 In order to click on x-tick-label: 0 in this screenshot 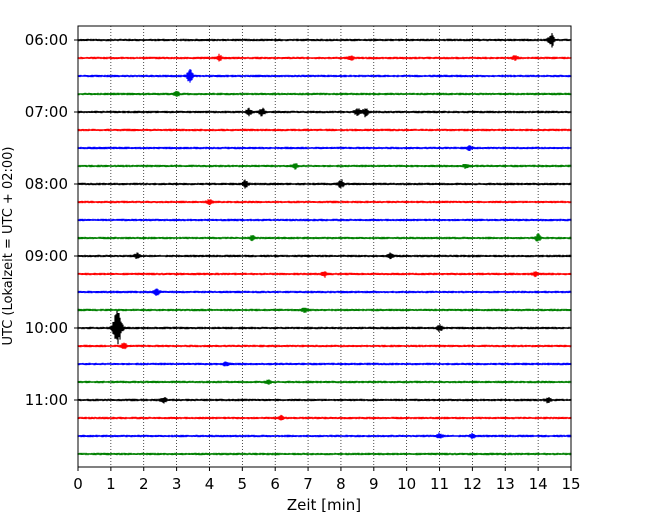, I will do `click(78, 484)`.